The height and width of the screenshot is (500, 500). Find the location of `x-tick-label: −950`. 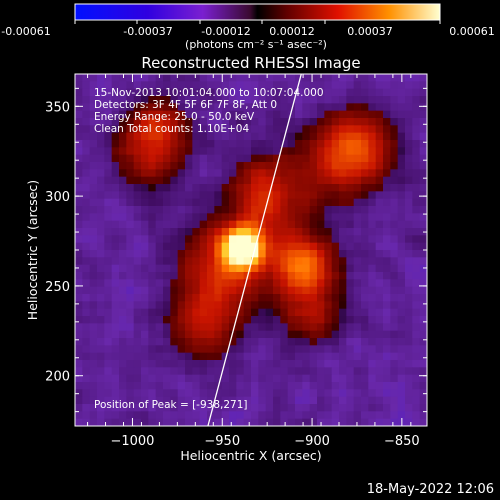

x-tick-label: −950 is located at coordinates (222, 441).